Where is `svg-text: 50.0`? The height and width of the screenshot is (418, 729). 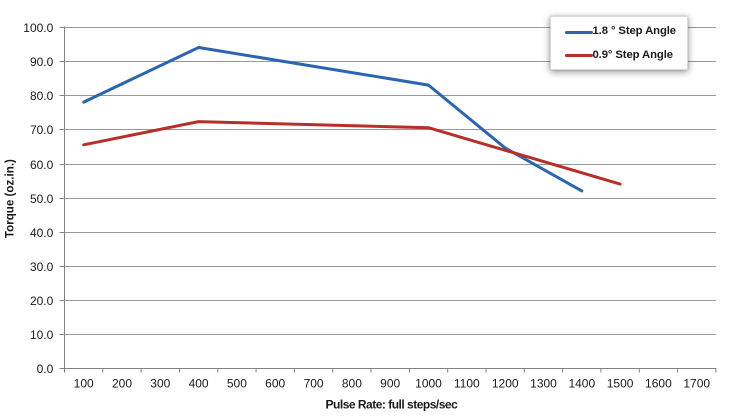
svg-text: 50.0 is located at coordinates (42, 199).